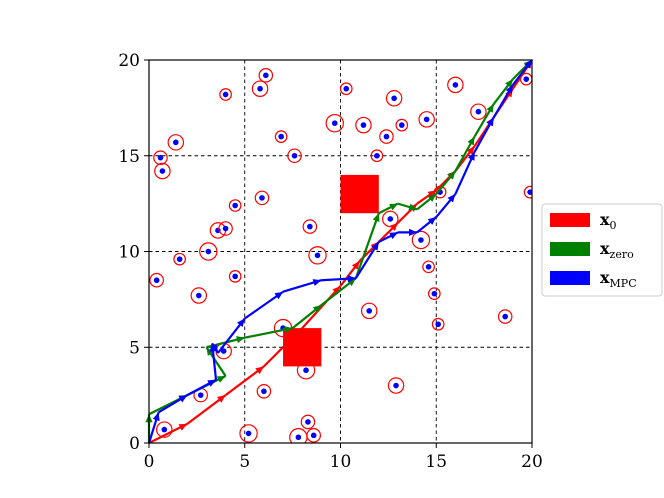  I want to click on x-tick-label: 15, so click(436, 462).